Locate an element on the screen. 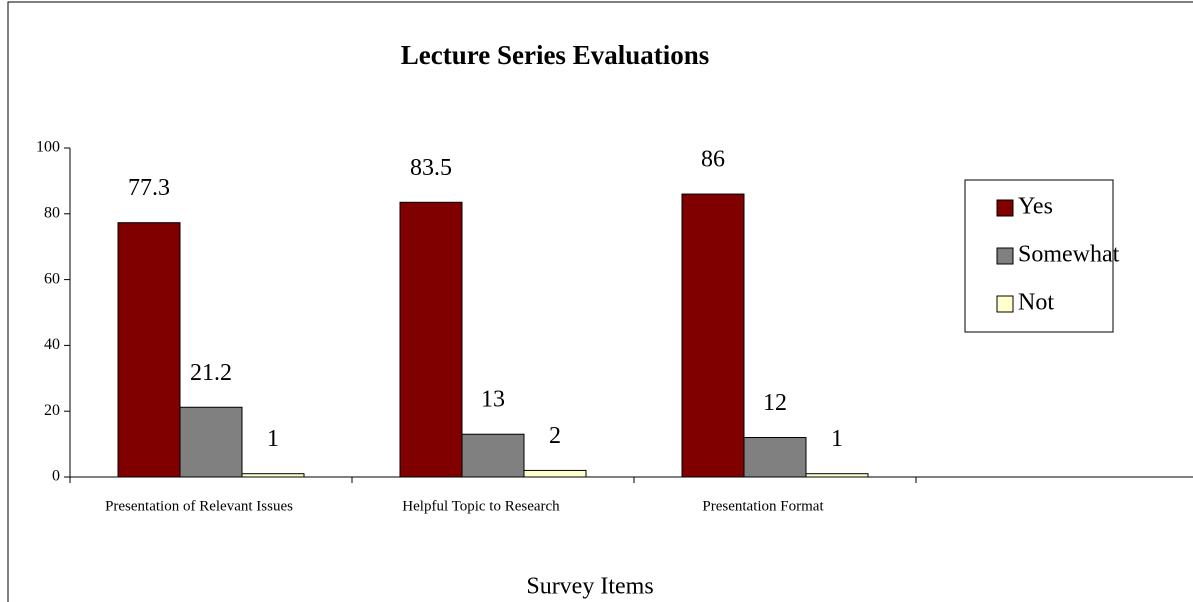 This screenshot has width=1193, height=602. data-label: 83.5 is located at coordinates (431, 168).